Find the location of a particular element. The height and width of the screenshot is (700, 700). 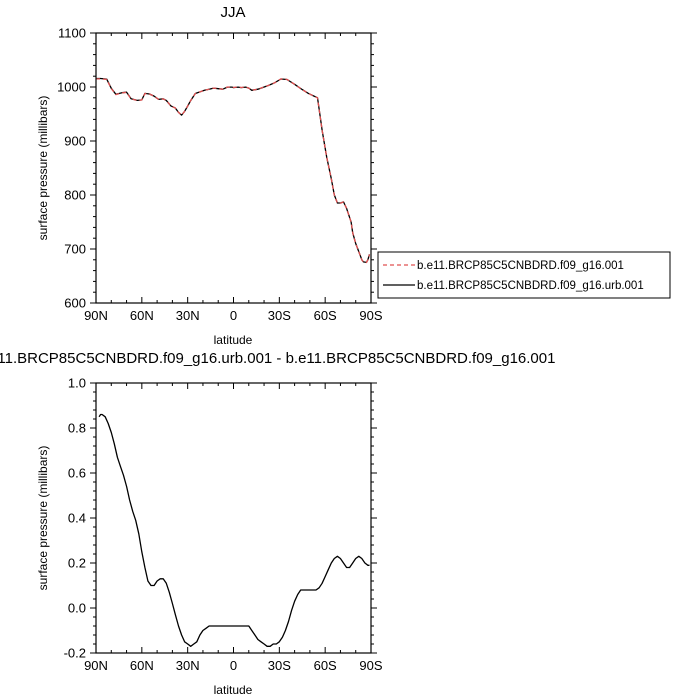

bottom-x-tick-label: 30N is located at coordinates (188, 665).